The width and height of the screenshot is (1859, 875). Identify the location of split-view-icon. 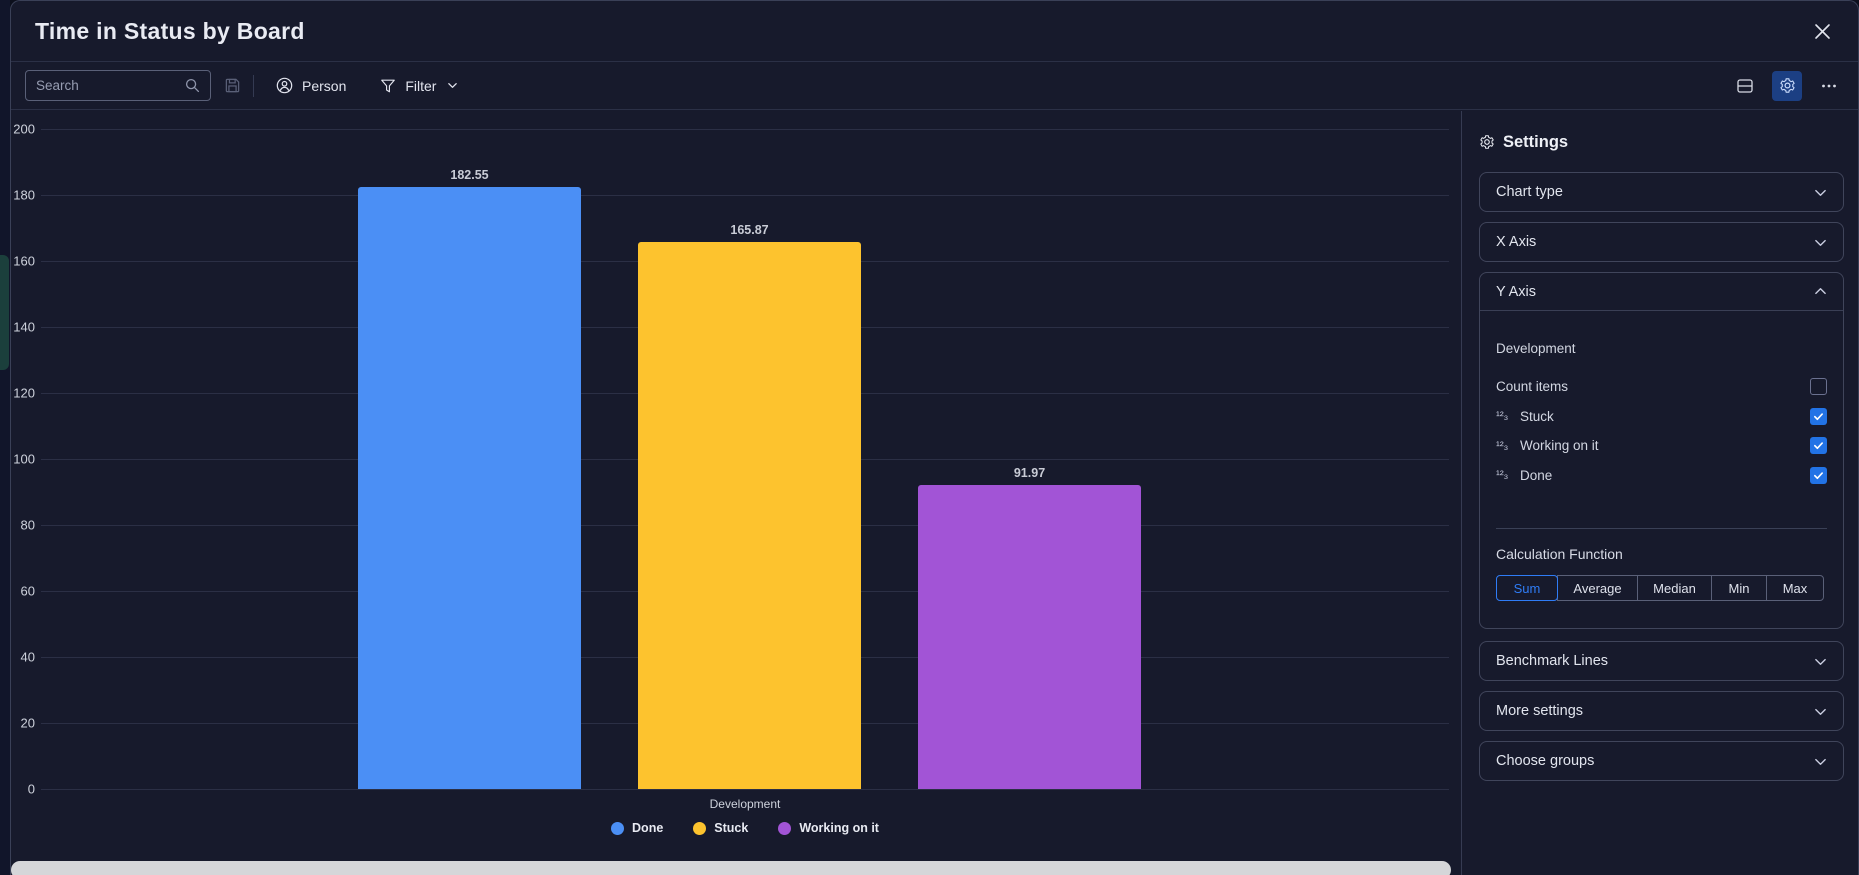
(1745, 85).